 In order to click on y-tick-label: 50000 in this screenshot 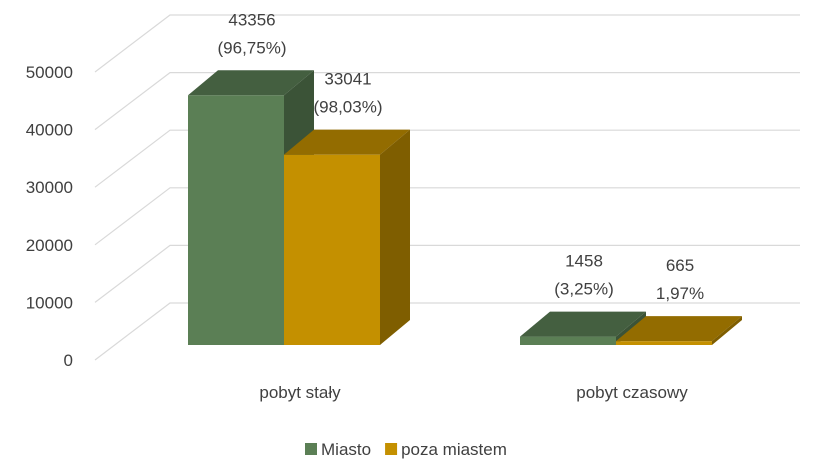, I will do `click(49, 72)`.